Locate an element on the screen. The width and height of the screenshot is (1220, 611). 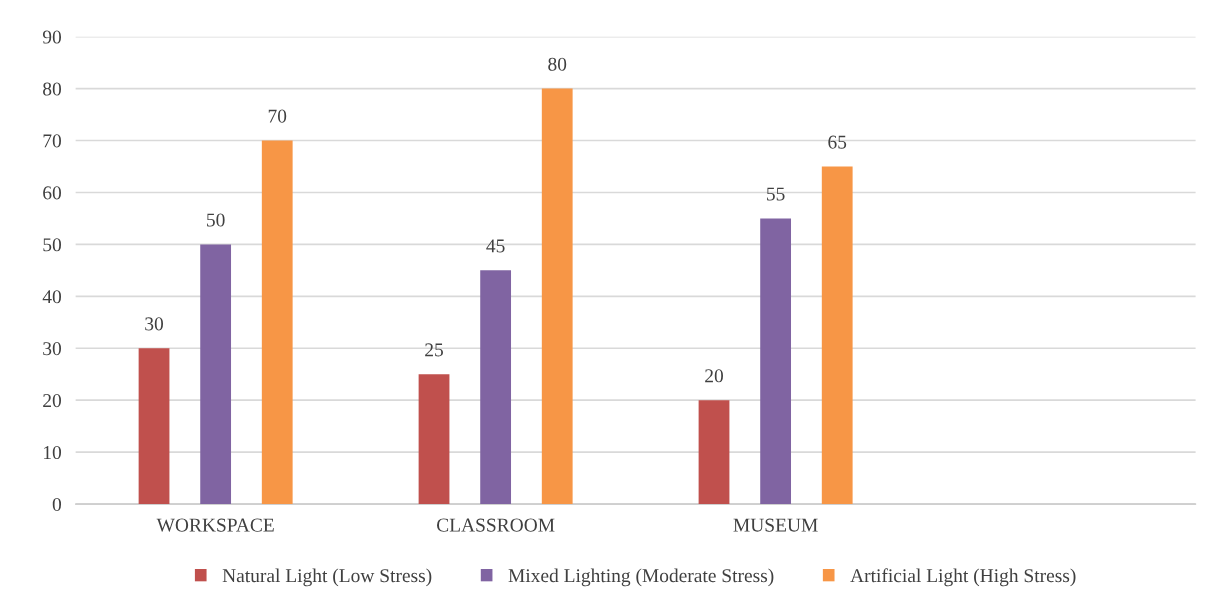
y-tick-label: 10 is located at coordinates (53, 452).